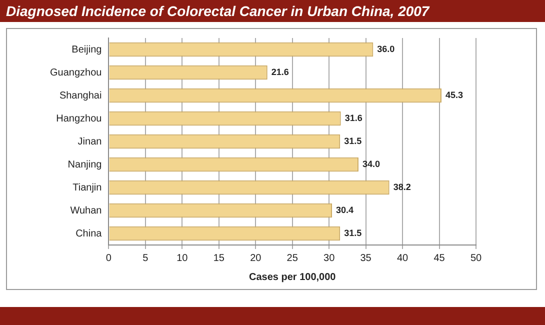 This screenshot has width=545, height=325. What do you see at coordinates (89, 234) in the screenshot?
I see `y-tick-label: China` at bounding box center [89, 234].